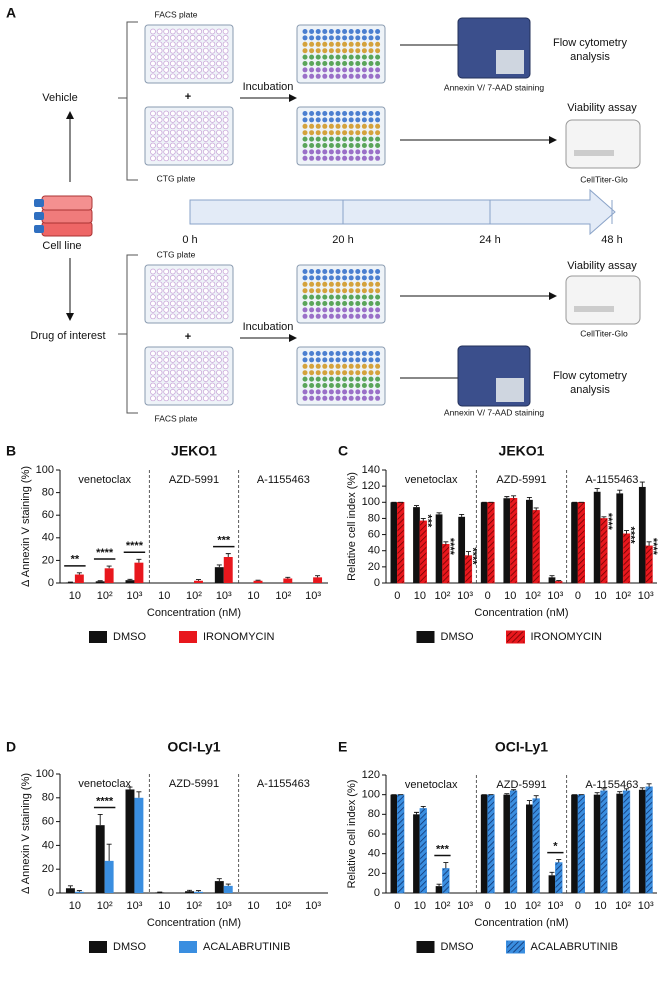  I want to click on legend-label: ACALABRUTINIB, so click(246, 947).